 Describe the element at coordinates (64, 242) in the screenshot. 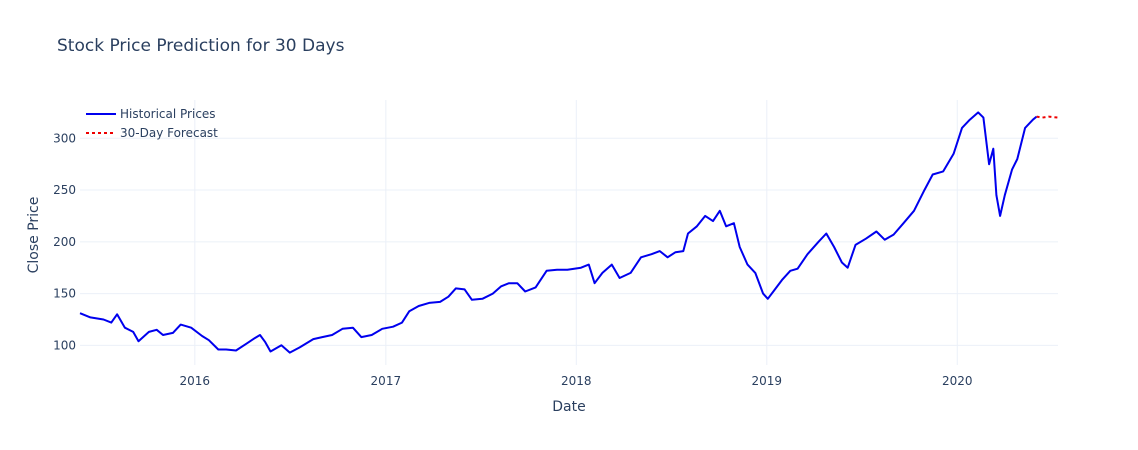

I see `y-tick-label: 200` at that location.